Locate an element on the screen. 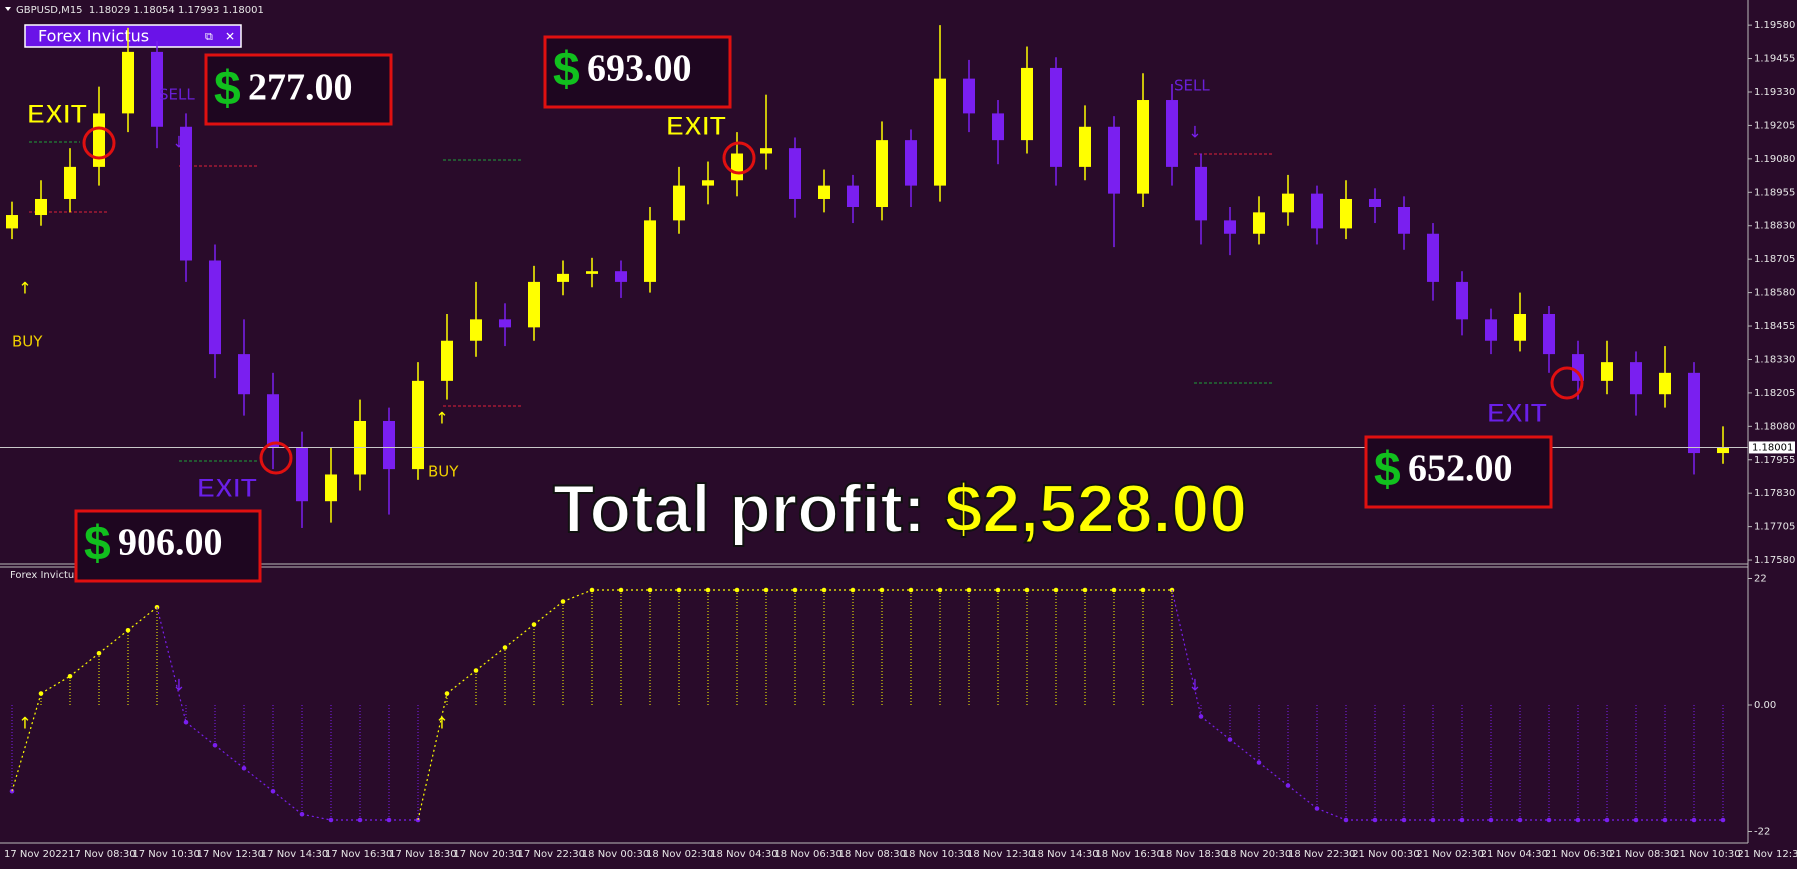 The height and width of the screenshot is (869, 1797). menu-arrow is located at coordinates (8, 9).